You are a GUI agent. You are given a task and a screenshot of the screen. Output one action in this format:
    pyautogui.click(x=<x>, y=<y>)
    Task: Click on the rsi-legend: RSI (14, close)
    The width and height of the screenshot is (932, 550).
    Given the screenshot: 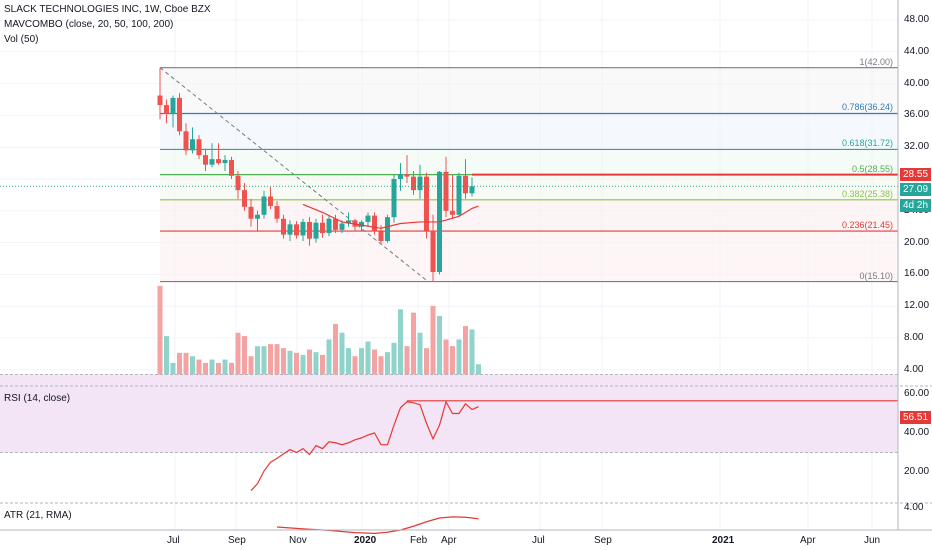 What is the action you would take?
    pyautogui.click(x=37, y=398)
    